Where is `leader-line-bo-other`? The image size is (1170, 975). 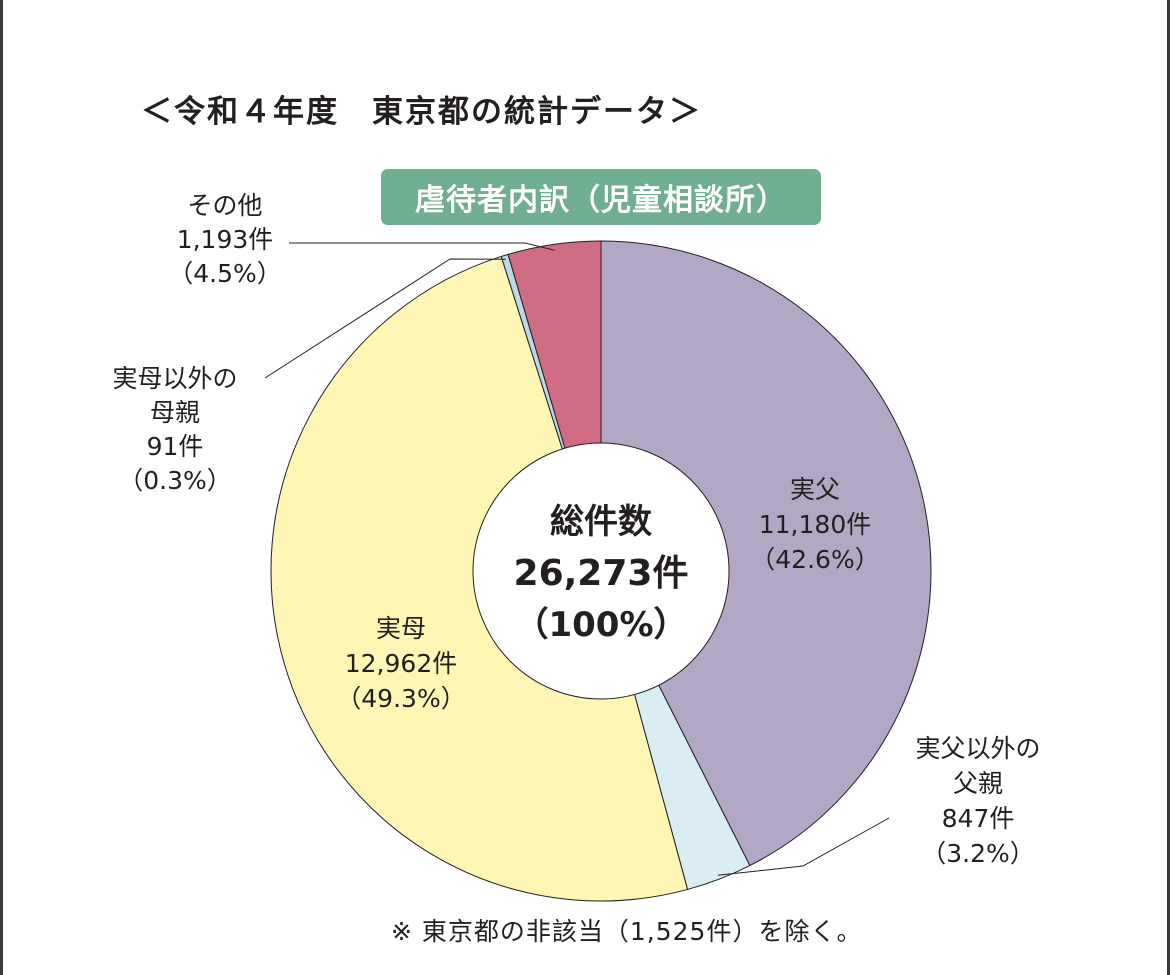 leader-line-bo-other is located at coordinates (385, 318).